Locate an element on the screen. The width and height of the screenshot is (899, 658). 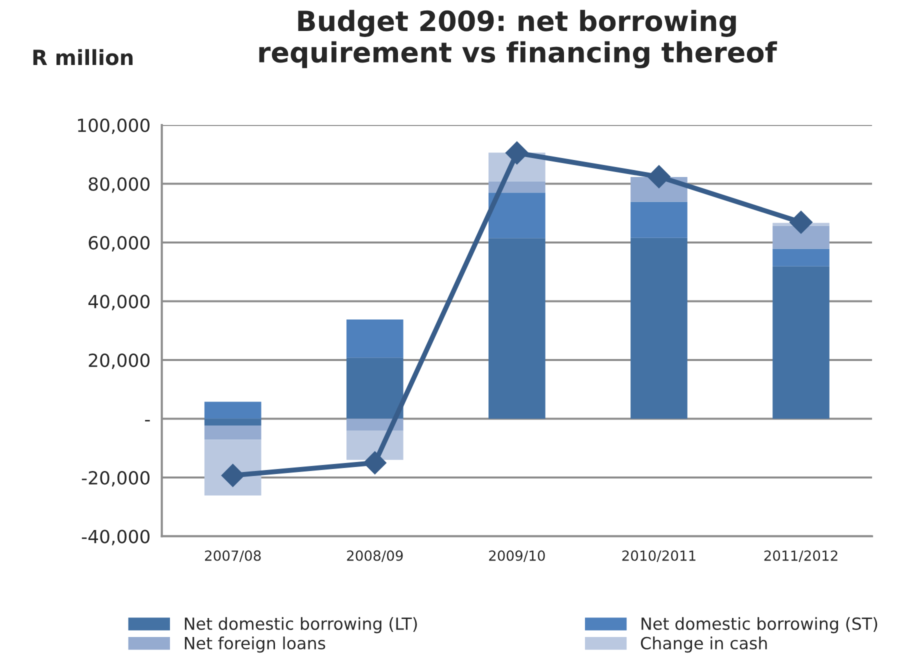
x-tick-label: 2010/2011 is located at coordinates (659, 556).